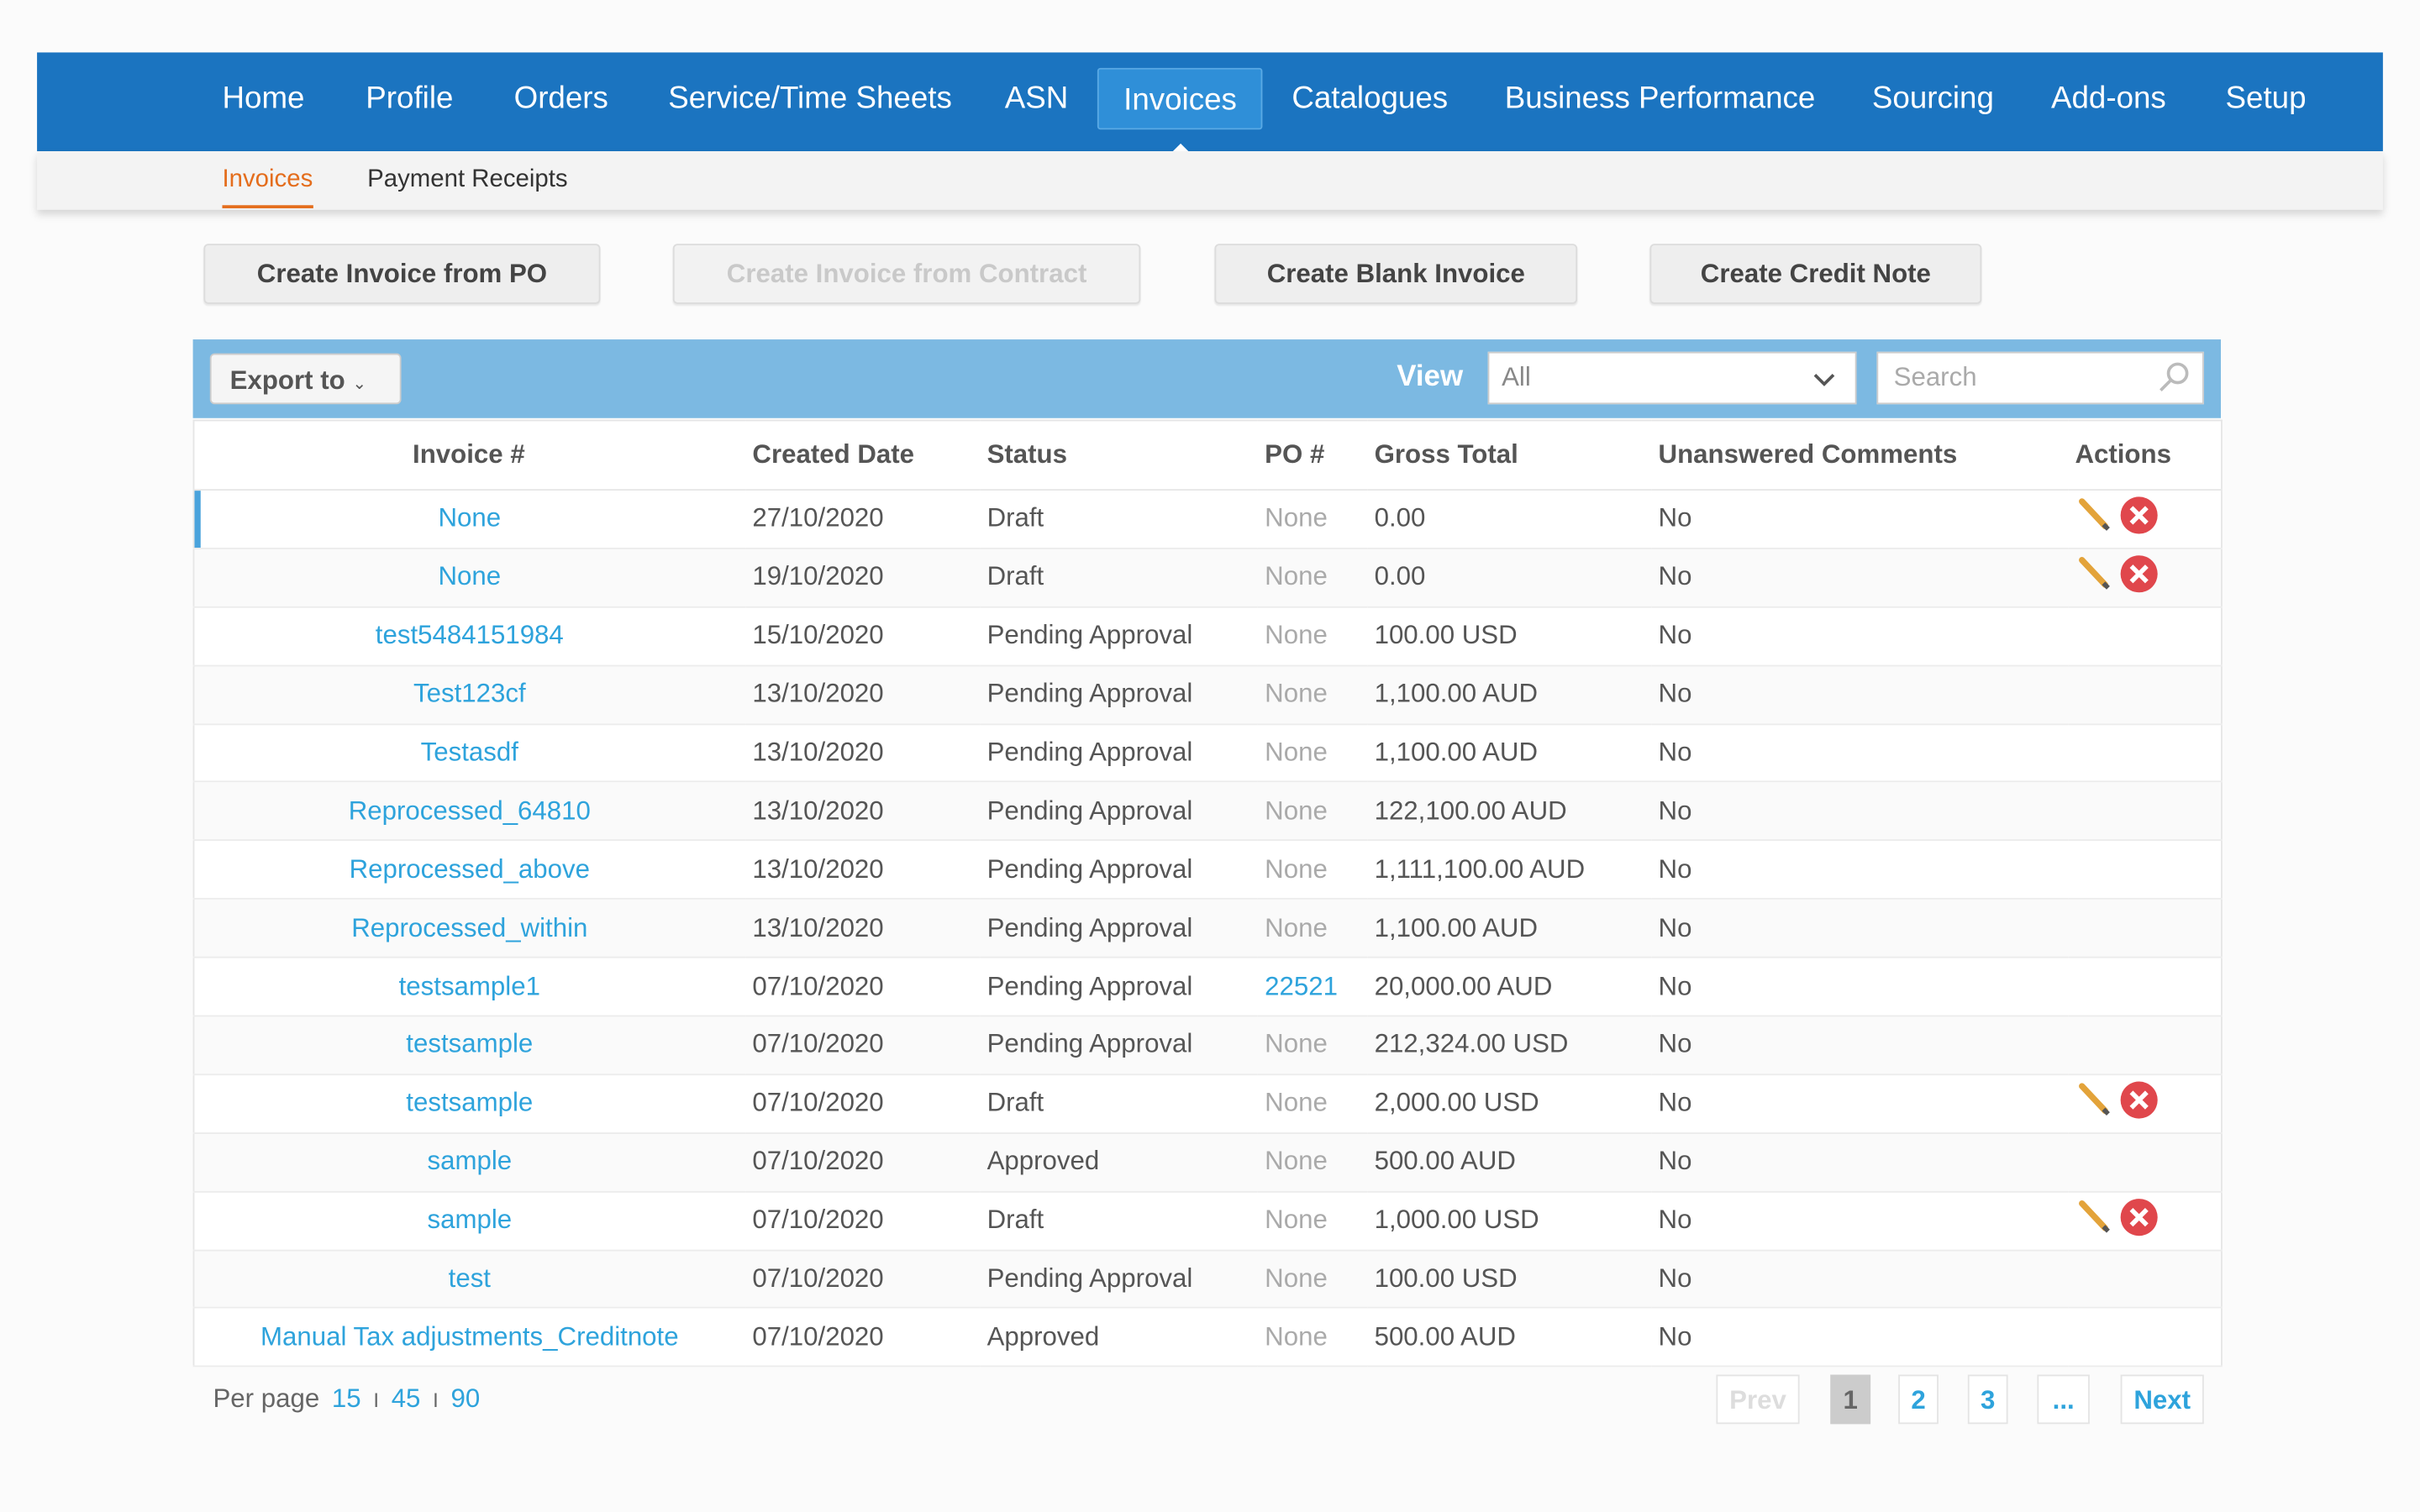 The image size is (2420, 1512). I want to click on separator: I, so click(376, 1400).